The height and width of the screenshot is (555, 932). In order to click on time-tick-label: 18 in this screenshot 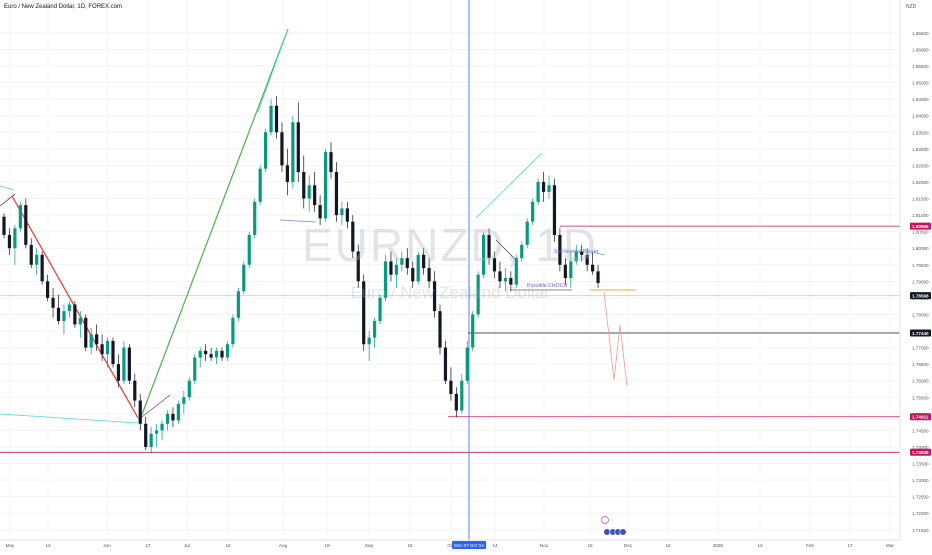, I will do `click(590, 545)`.